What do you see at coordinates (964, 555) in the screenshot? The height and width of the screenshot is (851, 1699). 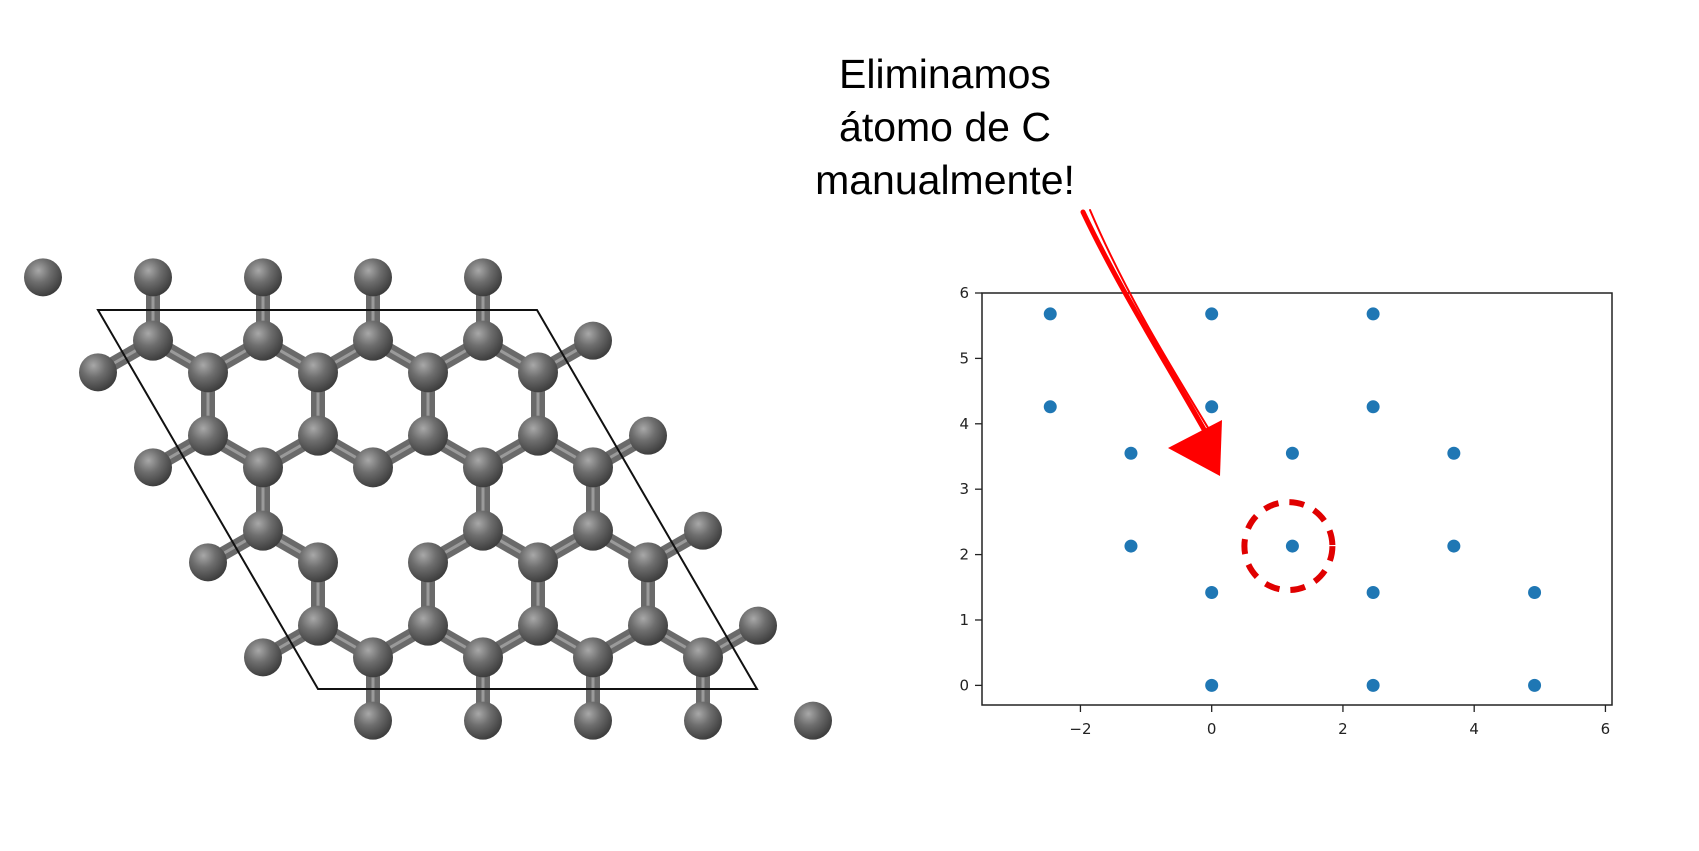 I see `y-tick-label: 2` at bounding box center [964, 555].